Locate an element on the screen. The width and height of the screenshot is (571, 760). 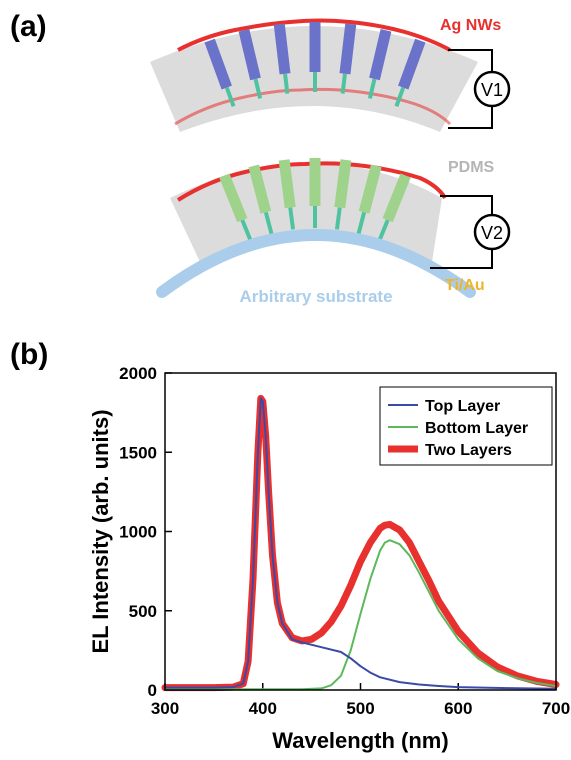
y-axis-label: EL Intensity (arb. units) is located at coordinates (100, 531).